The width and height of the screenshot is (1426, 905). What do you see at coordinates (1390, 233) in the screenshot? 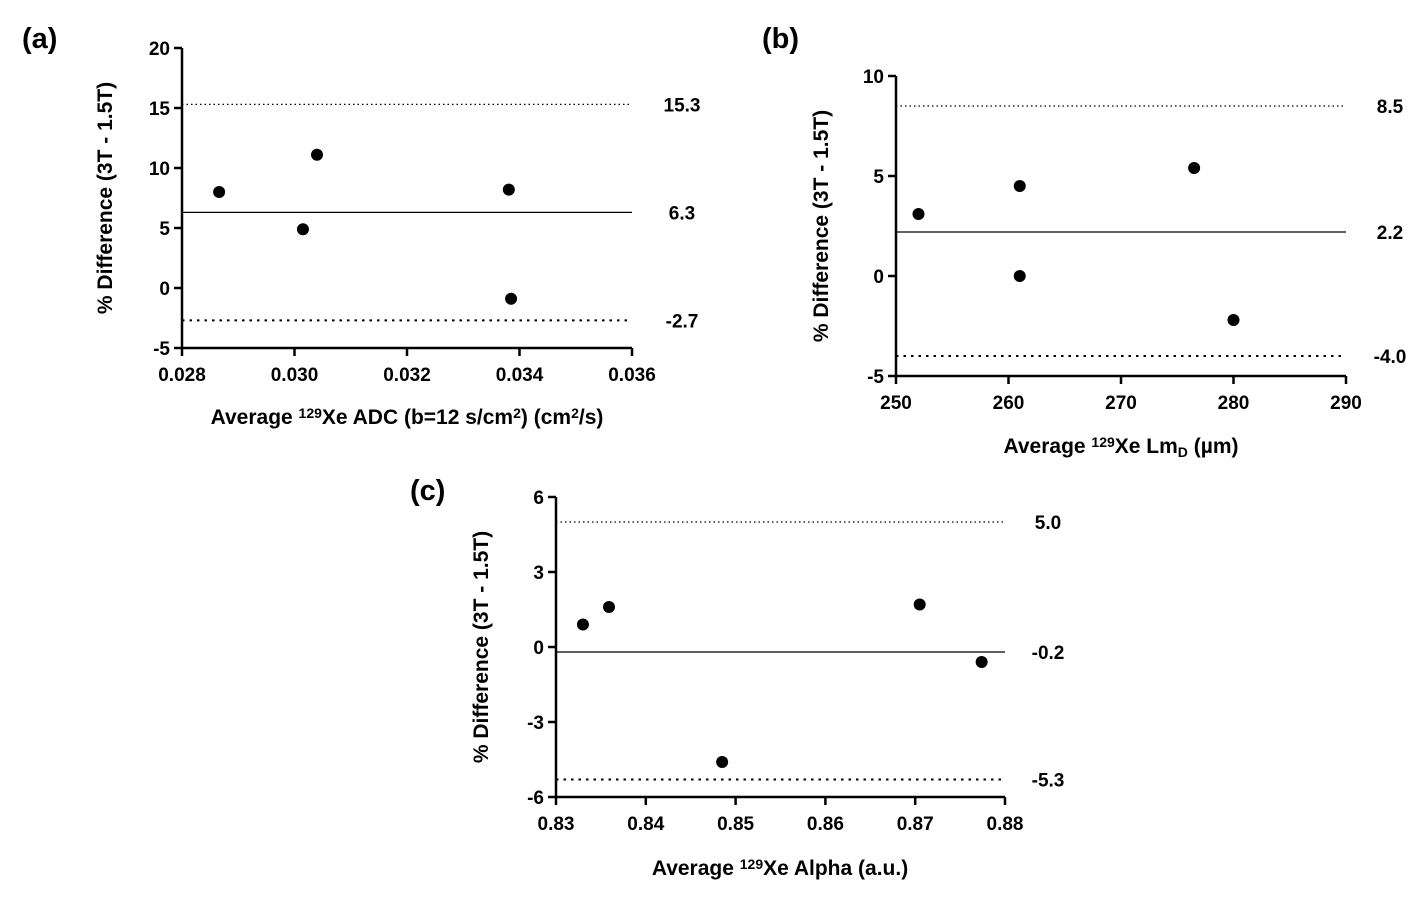
I see `mean-difference-label: 2.2` at bounding box center [1390, 233].